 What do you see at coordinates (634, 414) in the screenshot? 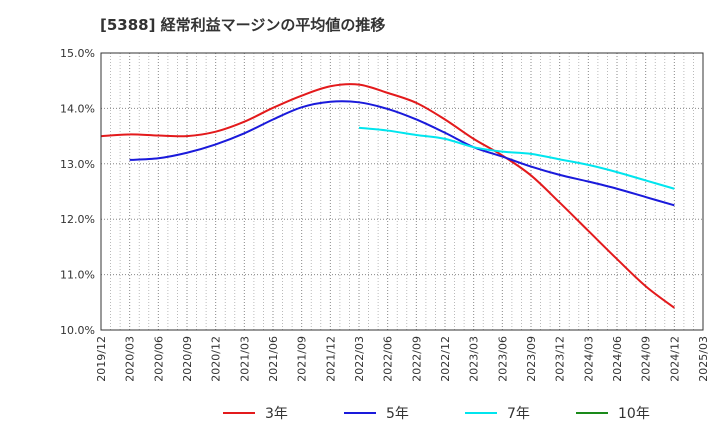
I see `legend-label-3: 10年` at bounding box center [634, 414].